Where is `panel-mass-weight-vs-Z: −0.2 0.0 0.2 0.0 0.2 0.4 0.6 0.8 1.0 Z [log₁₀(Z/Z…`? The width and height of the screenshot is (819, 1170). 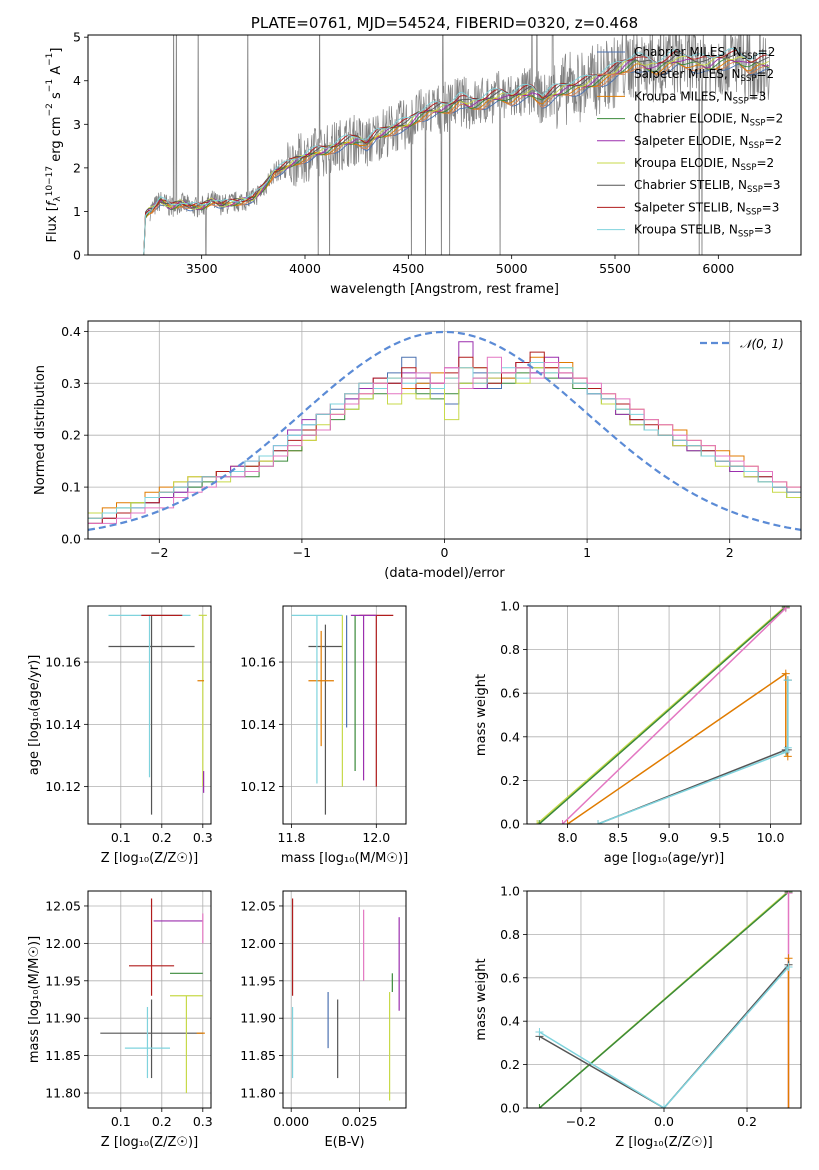 panel-mass-weight-vs-Z: −0.2 0.0 0.2 0.0 0.2 0.4 0.6 0.8 1.0 Z [log₁₀(Z/Z… is located at coordinates (638, 1017).